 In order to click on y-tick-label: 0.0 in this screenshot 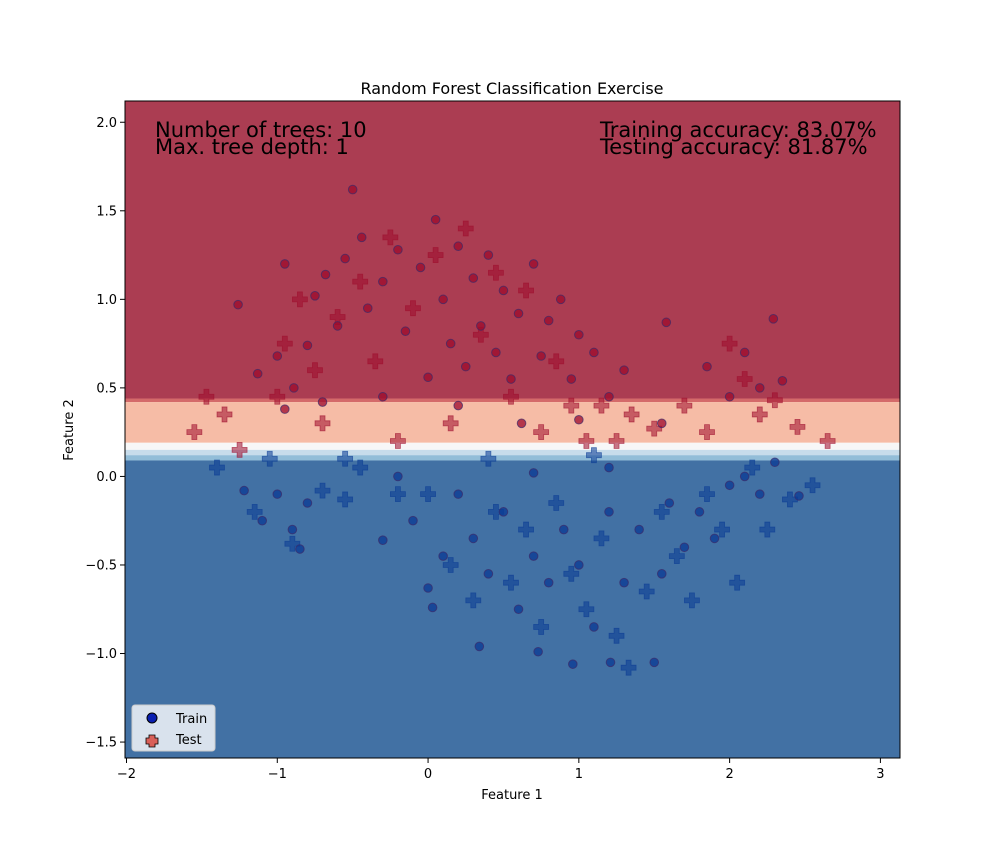, I will do `click(106, 477)`.